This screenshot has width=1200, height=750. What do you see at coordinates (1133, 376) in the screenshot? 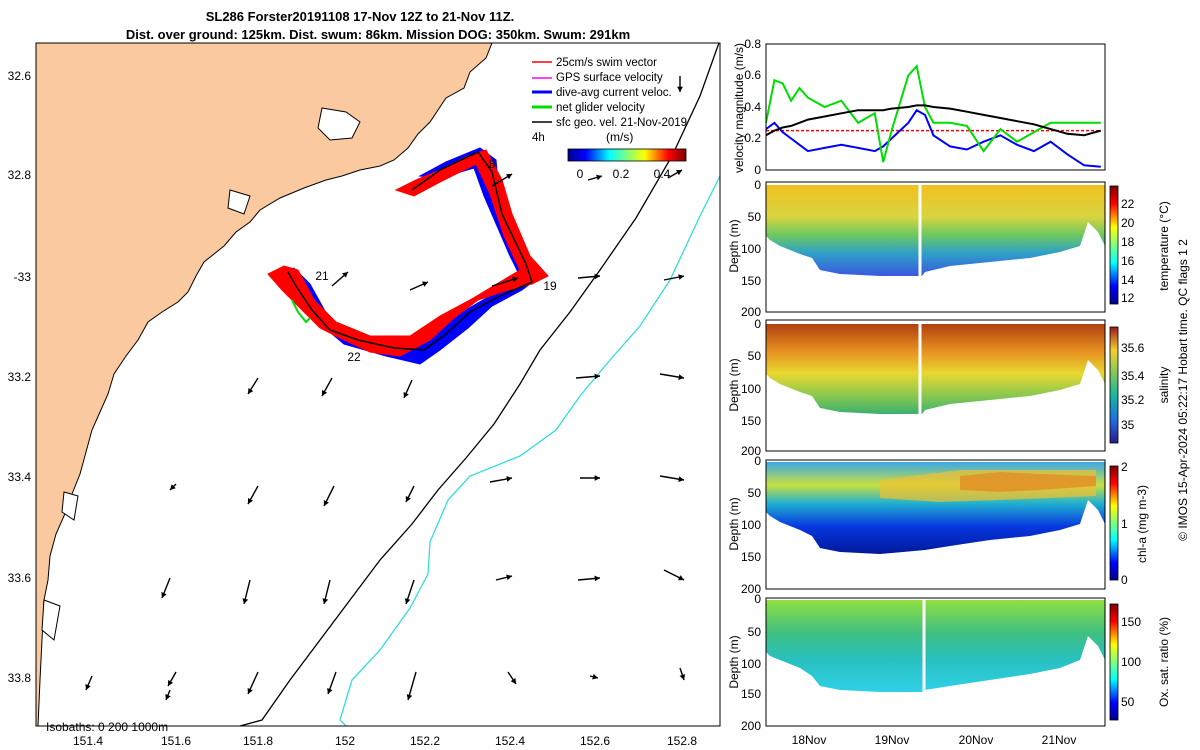
I see `sal-cbar-tick: 35.4` at bounding box center [1133, 376].